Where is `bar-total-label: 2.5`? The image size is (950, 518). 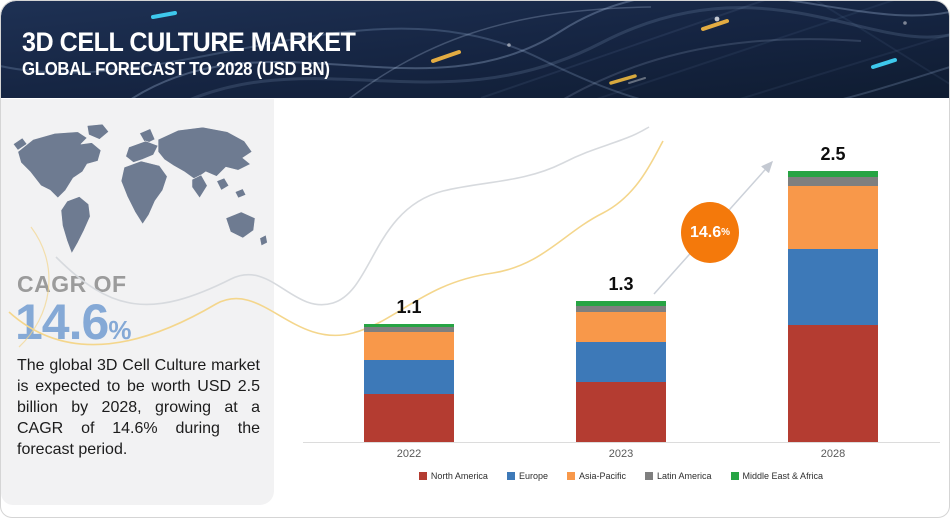
bar-total-label: 2.5 is located at coordinates (833, 153).